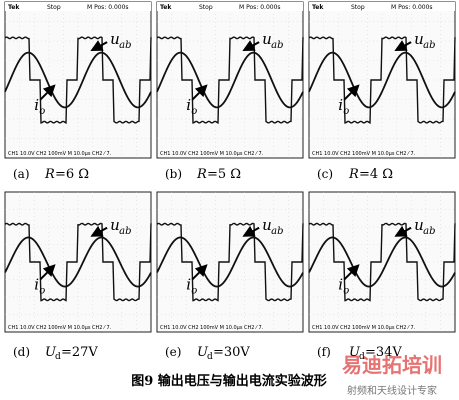 The height and width of the screenshot is (400, 459). Describe the element at coordinates (231, 352) in the screenshot. I see `caption-value: =30V` at that location.